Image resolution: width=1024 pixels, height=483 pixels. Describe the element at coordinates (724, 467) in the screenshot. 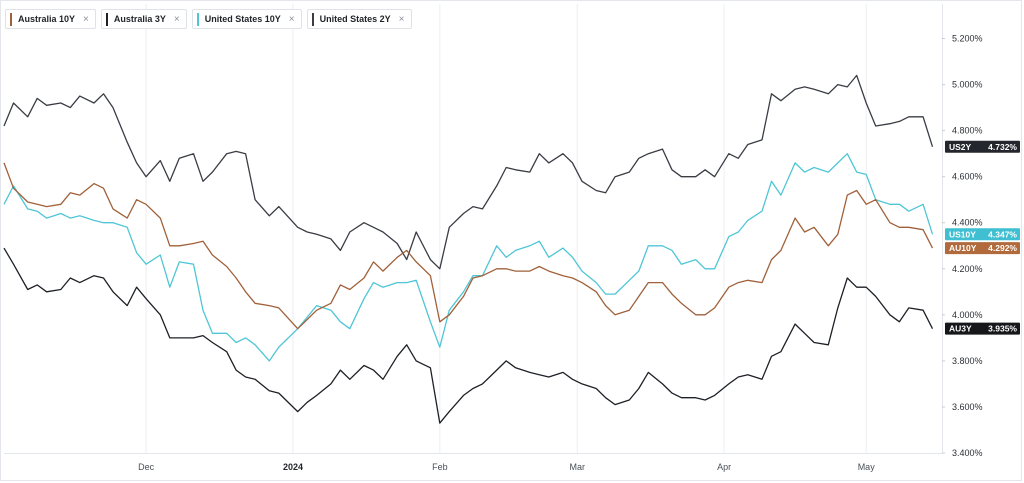

I see `x-tick-label: Apr` at that location.